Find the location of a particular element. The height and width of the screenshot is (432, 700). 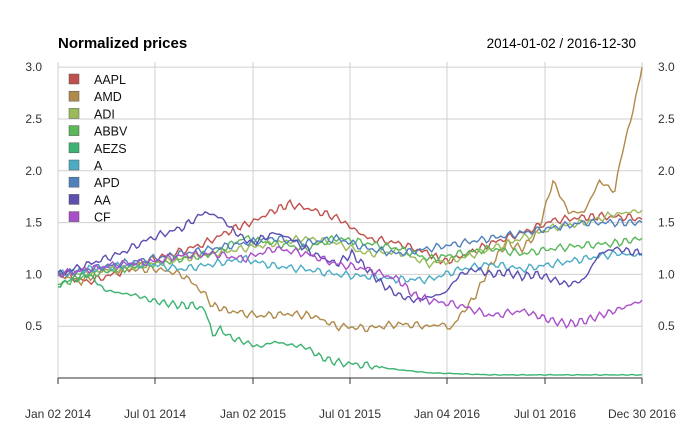

y-tick-label-right: 1.5 is located at coordinates (666, 223).